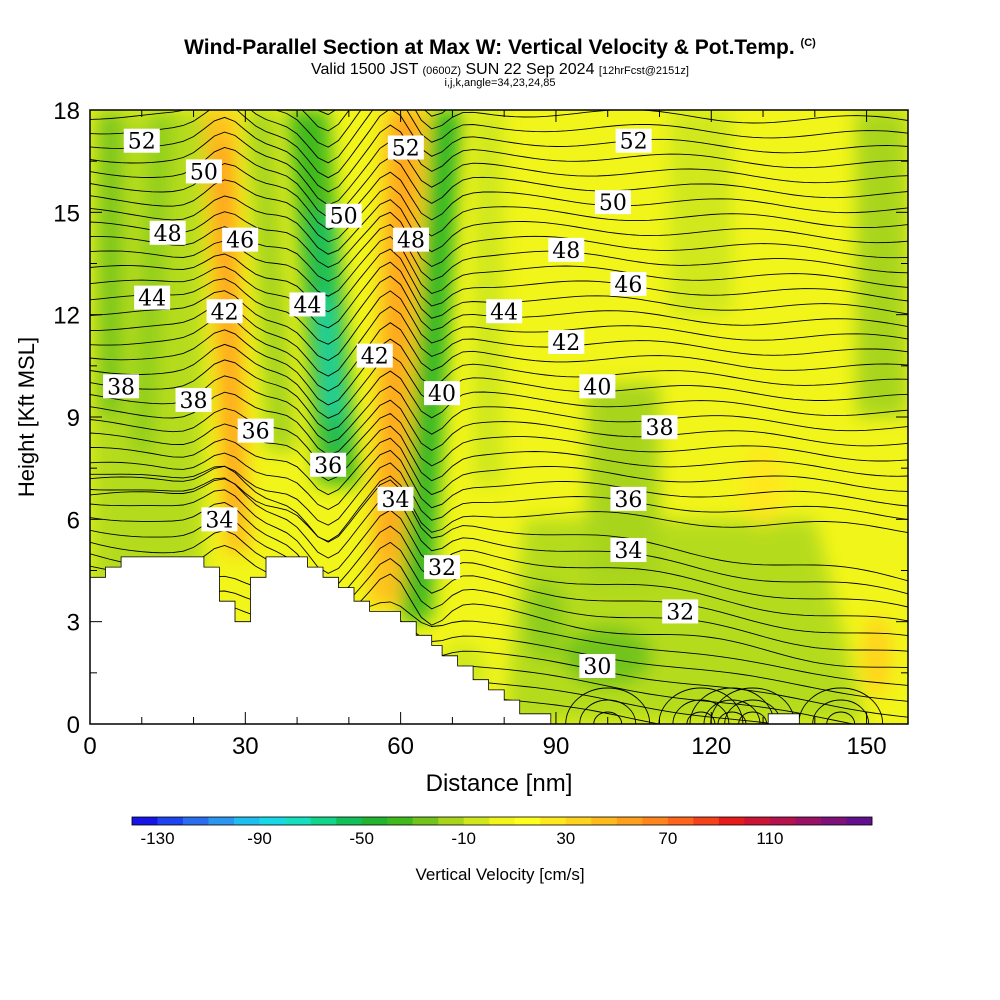 The height and width of the screenshot is (1000, 1000). What do you see at coordinates (882, 263) in the screenshot?
I see `patch-r4` at bounding box center [882, 263].